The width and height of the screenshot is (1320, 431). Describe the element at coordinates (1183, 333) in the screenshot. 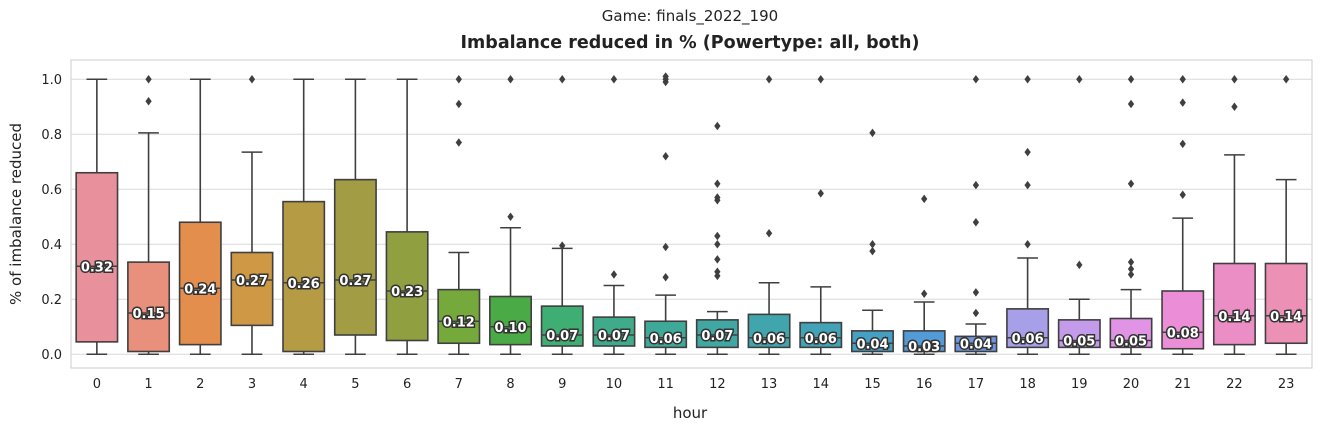

I see `median-value-label: 0.08` at that location.